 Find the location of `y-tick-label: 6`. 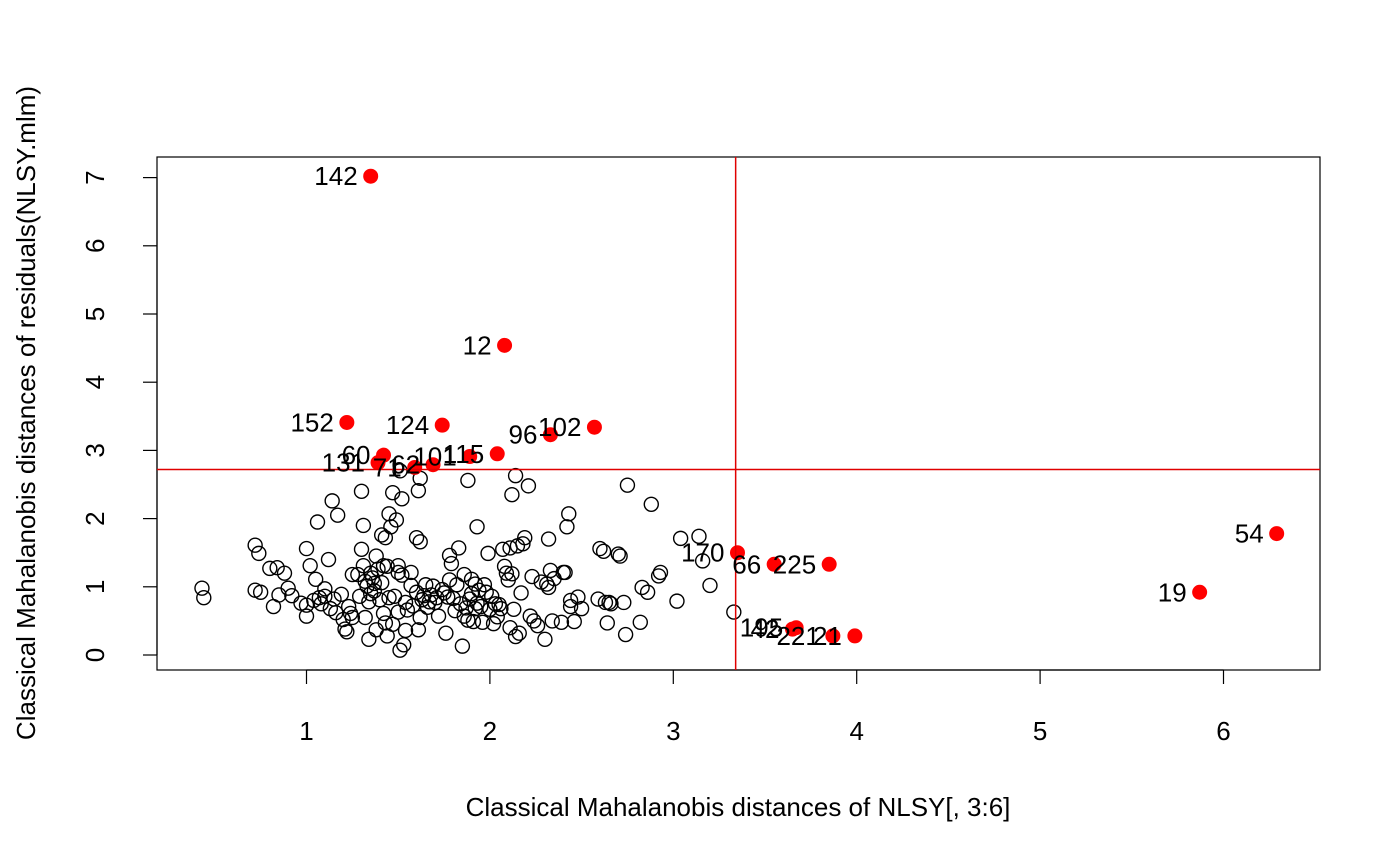

y-tick-label: 6 is located at coordinates (95, 246).